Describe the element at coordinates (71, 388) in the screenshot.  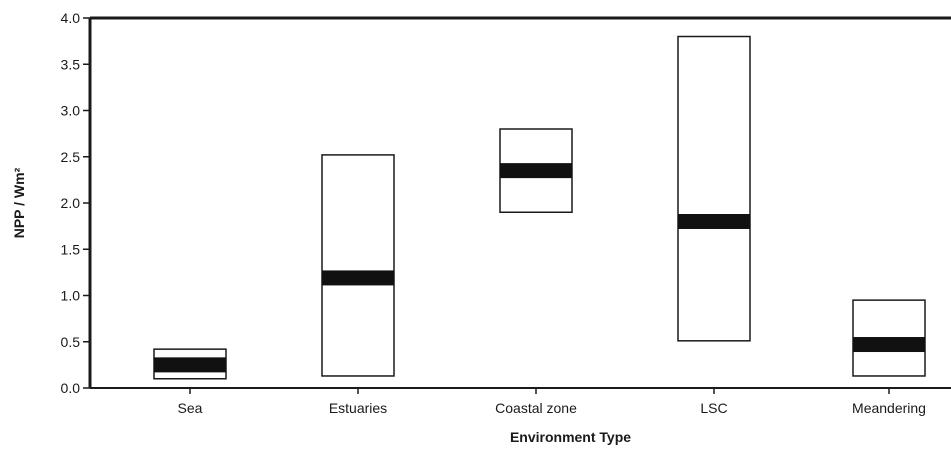
I see `y-tick-label: 0.0` at that location.